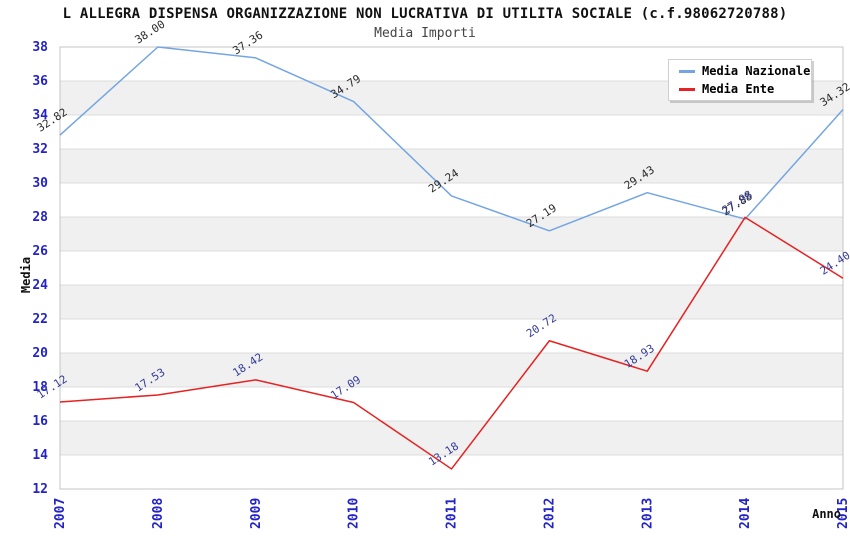  I want to click on x-tick-label: 2012, so click(549, 513).